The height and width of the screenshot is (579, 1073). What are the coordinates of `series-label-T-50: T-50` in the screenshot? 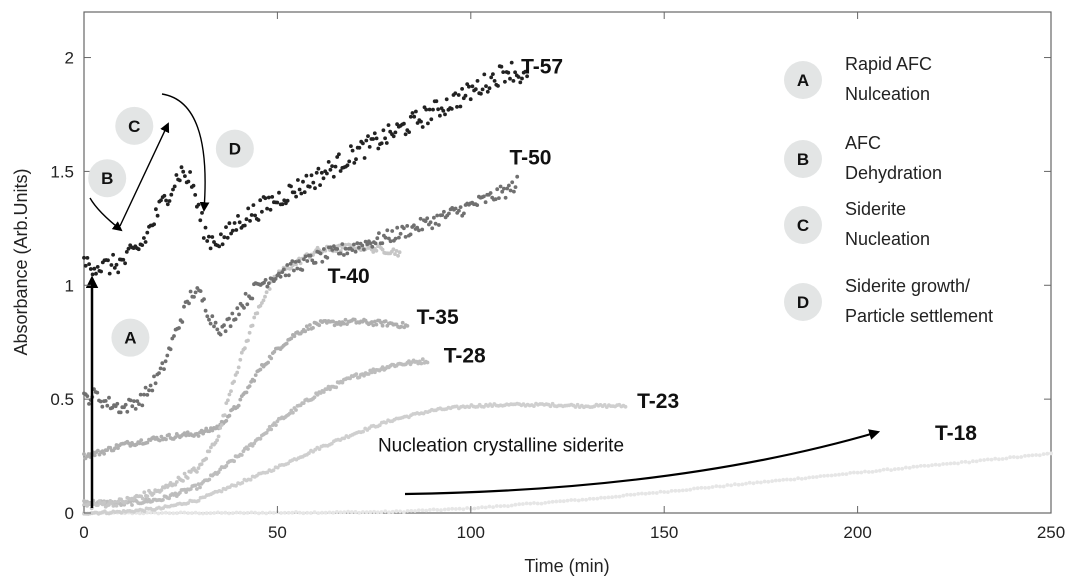 It's located at (530, 158).